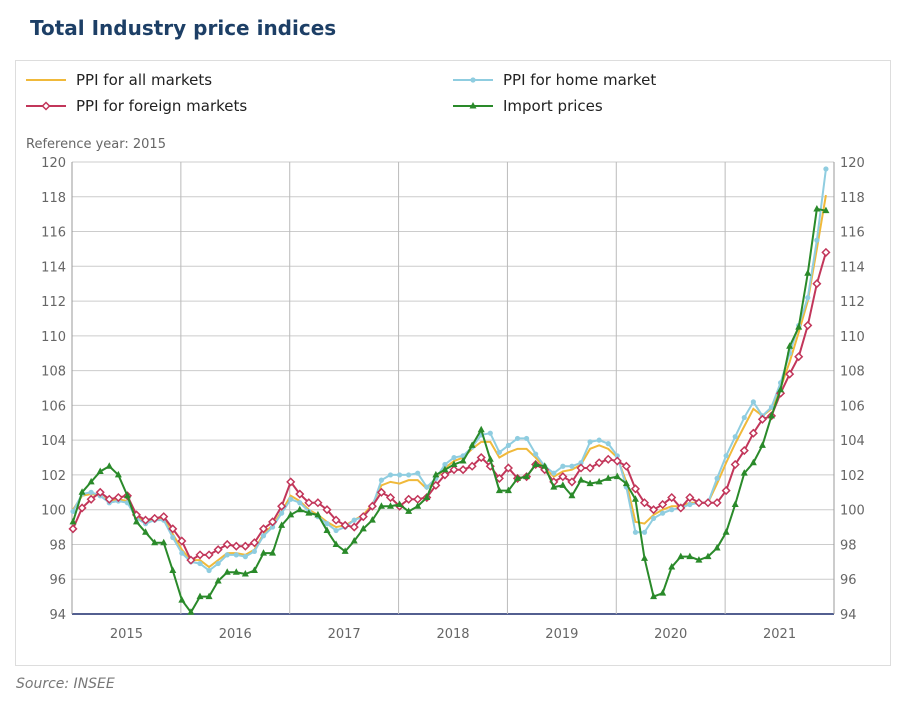 The width and height of the screenshot is (900, 710). Describe the element at coordinates (161, 106) in the screenshot. I see `legend-label: PPI for foreign markets` at that location.